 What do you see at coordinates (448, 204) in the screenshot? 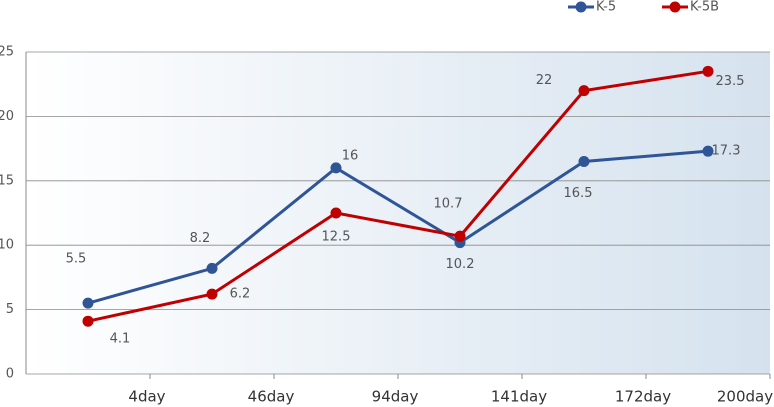
I see `data-label: 10.7` at bounding box center [448, 204].